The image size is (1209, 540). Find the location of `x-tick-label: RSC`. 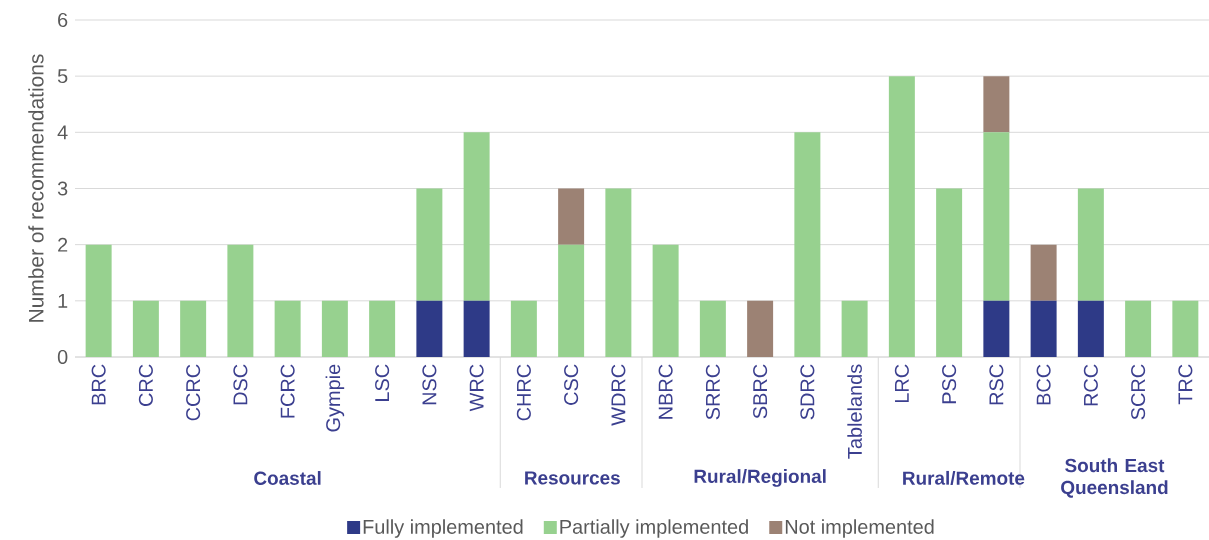

x-tick-label: RSC is located at coordinates (996, 384).